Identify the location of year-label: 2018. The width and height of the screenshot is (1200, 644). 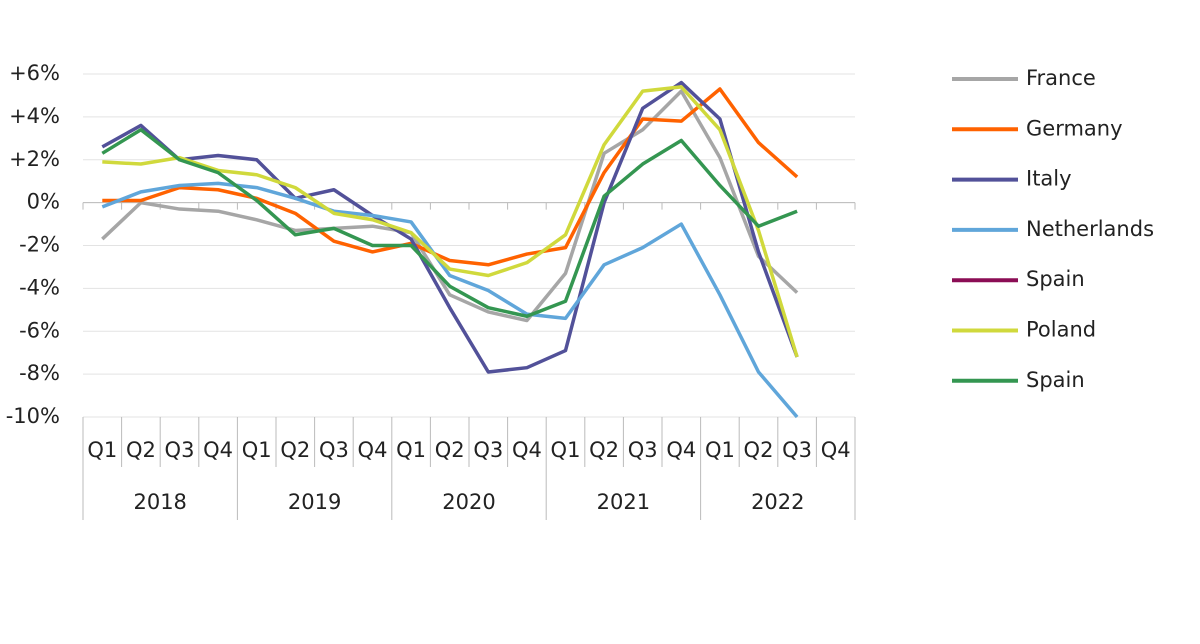
(159, 502).